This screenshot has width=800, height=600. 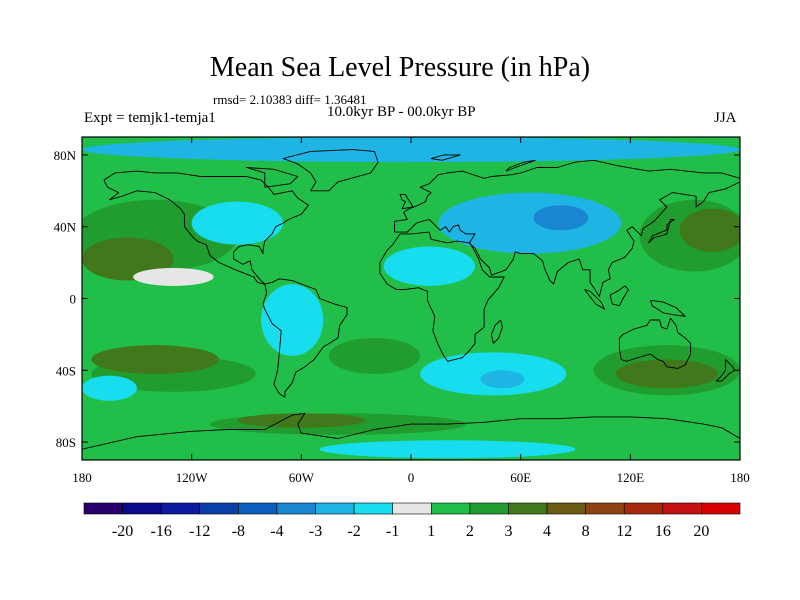 I want to click on coastline-eurasia, so click(x=567, y=228).